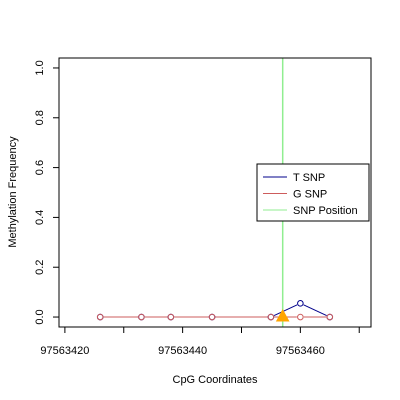 The image size is (400, 400). I want to click on legend-box, so click(313, 192).